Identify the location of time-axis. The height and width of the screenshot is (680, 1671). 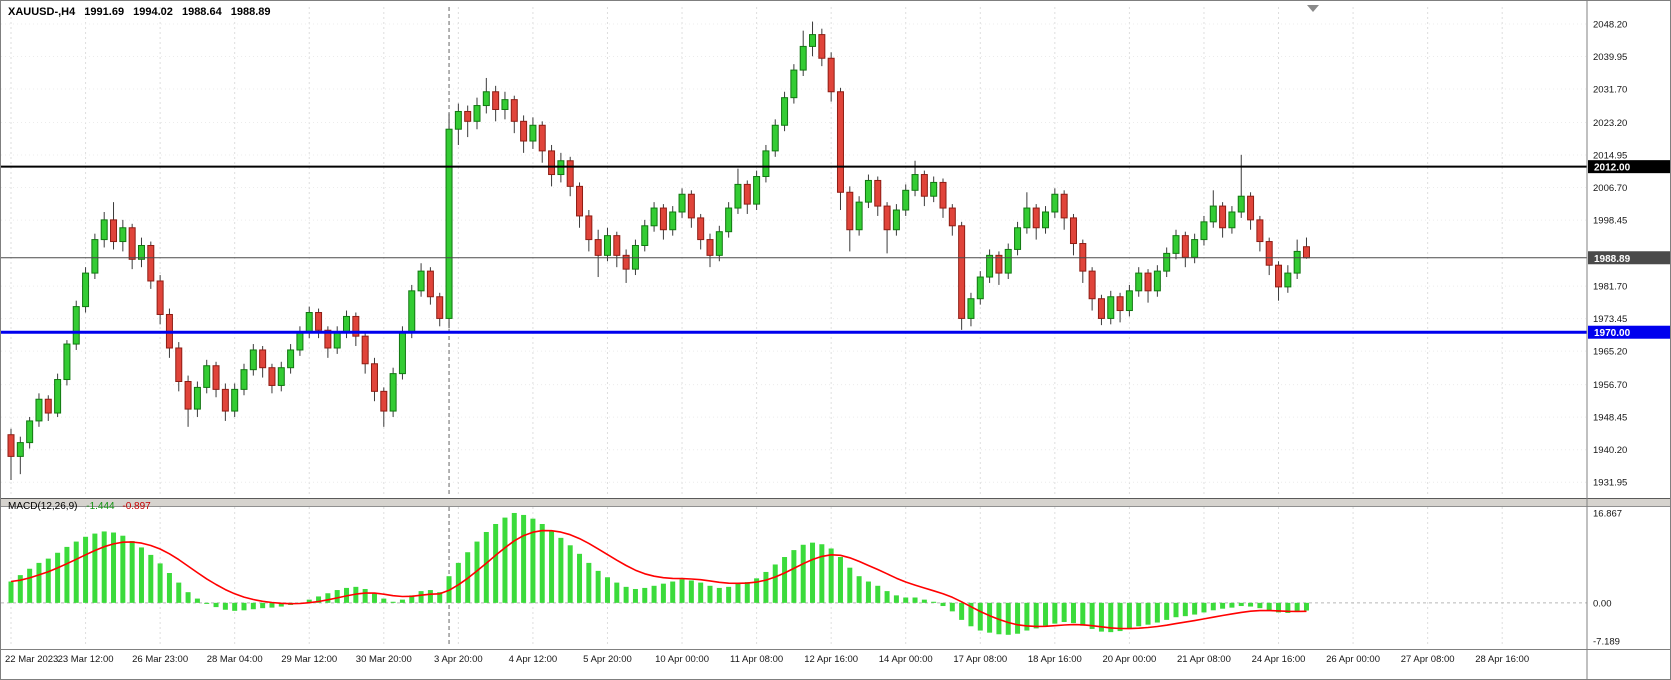
(835, 664).